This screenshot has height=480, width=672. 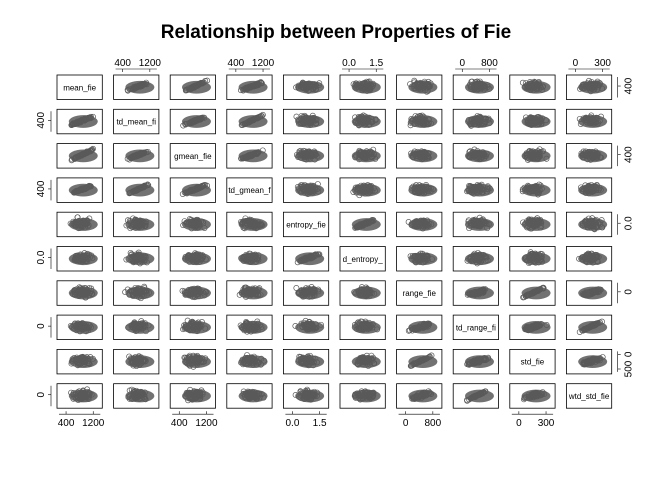 I want to click on panel-r6-c6: range_fie, so click(x=419, y=293).